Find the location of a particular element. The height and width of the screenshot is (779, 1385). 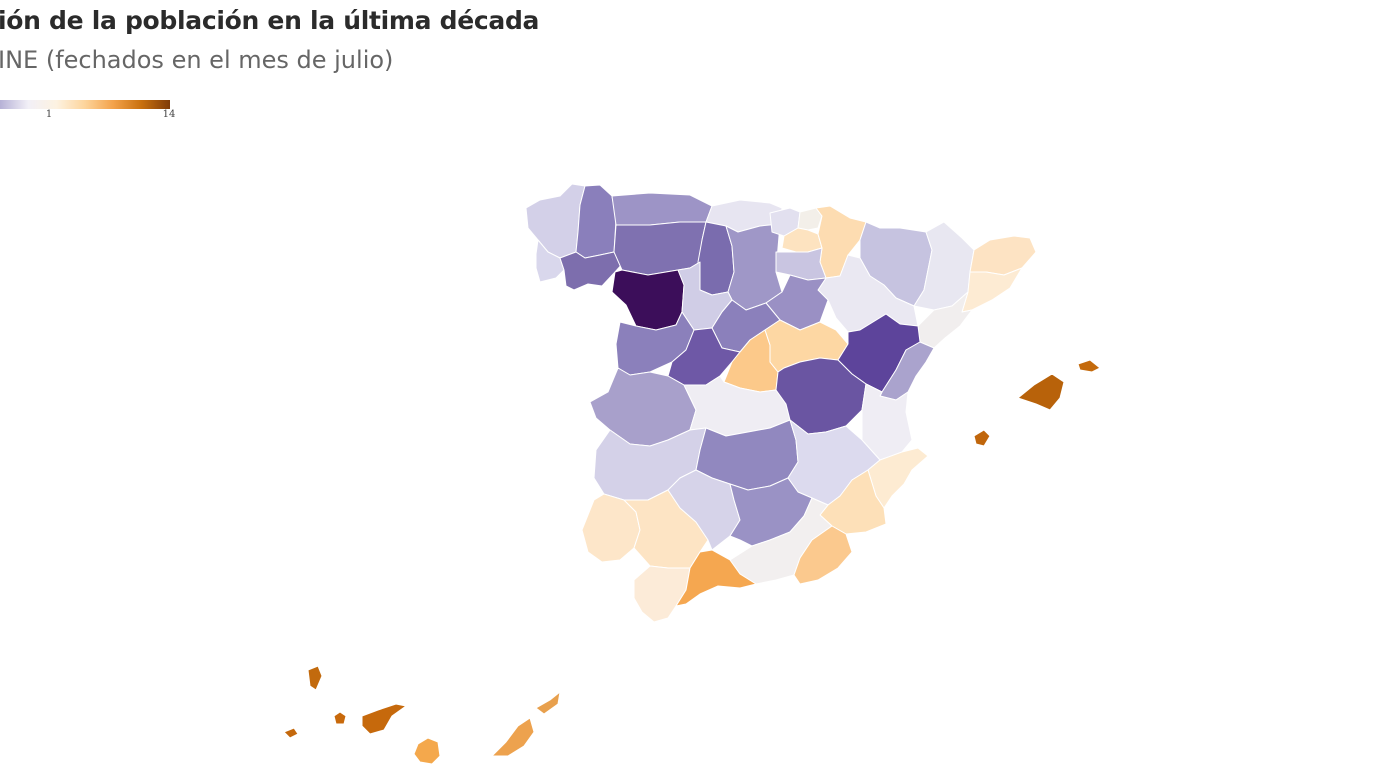

province-pontevedra is located at coordinates (550, 261).